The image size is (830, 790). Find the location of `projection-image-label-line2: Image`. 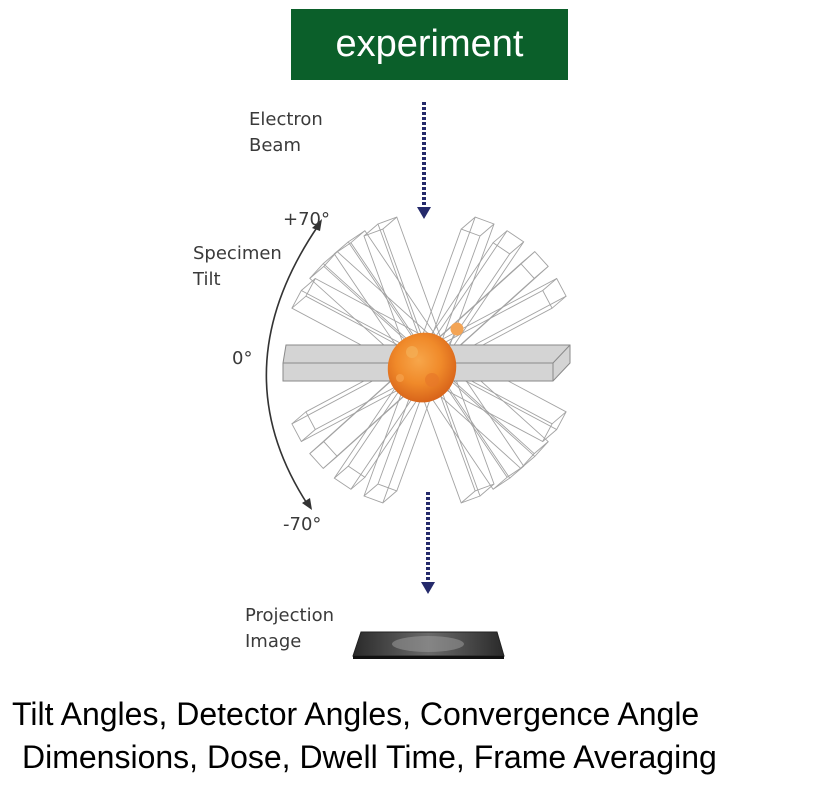

projection-image-label-line2: Image is located at coordinates (273, 641).